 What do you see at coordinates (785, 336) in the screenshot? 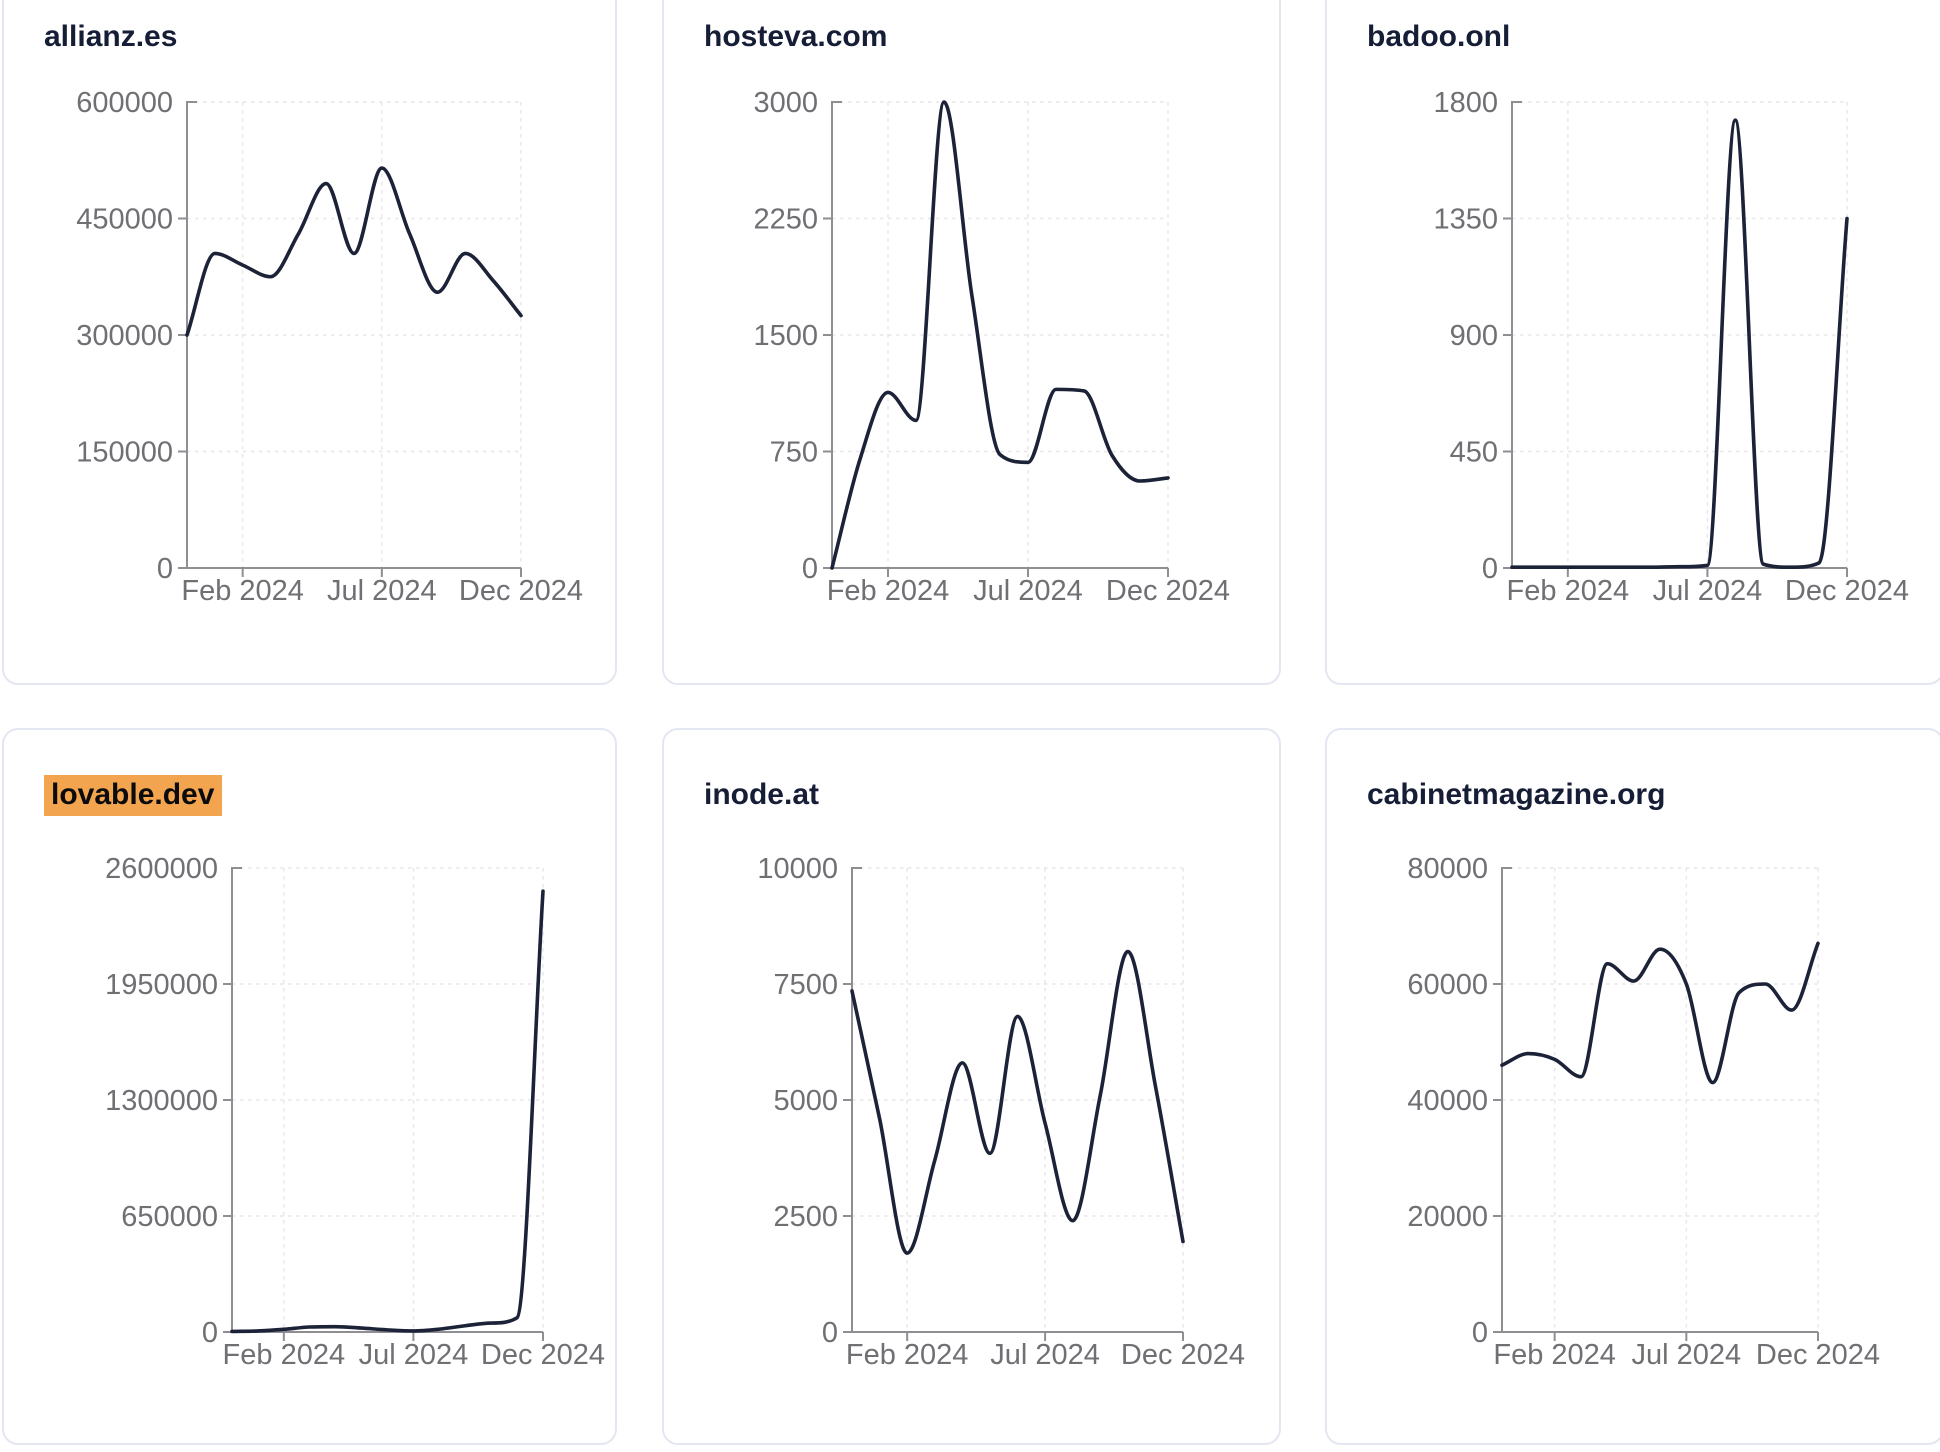
I see `y-tick-label: 1500` at bounding box center [785, 336].